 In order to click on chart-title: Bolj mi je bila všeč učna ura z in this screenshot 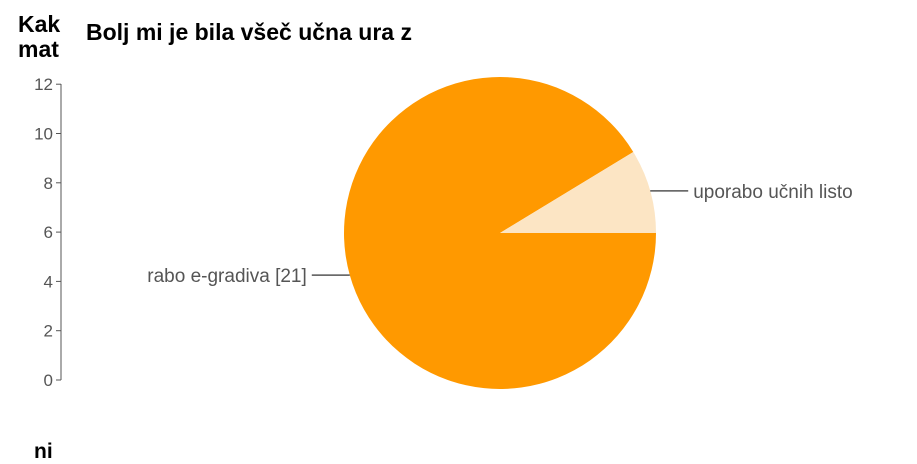, I will do `click(249, 32)`.